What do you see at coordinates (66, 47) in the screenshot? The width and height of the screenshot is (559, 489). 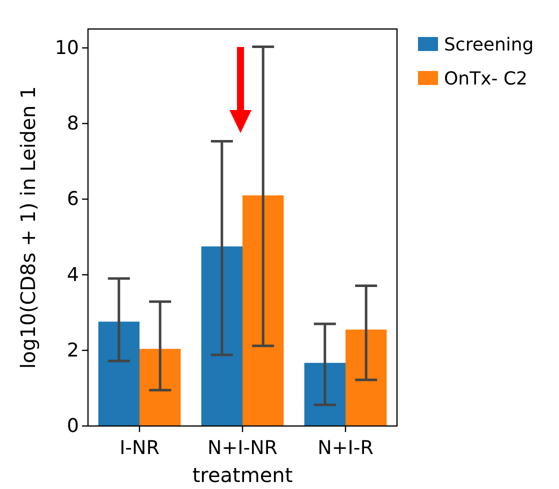 I see `y-tick-label: 10` at bounding box center [66, 47].